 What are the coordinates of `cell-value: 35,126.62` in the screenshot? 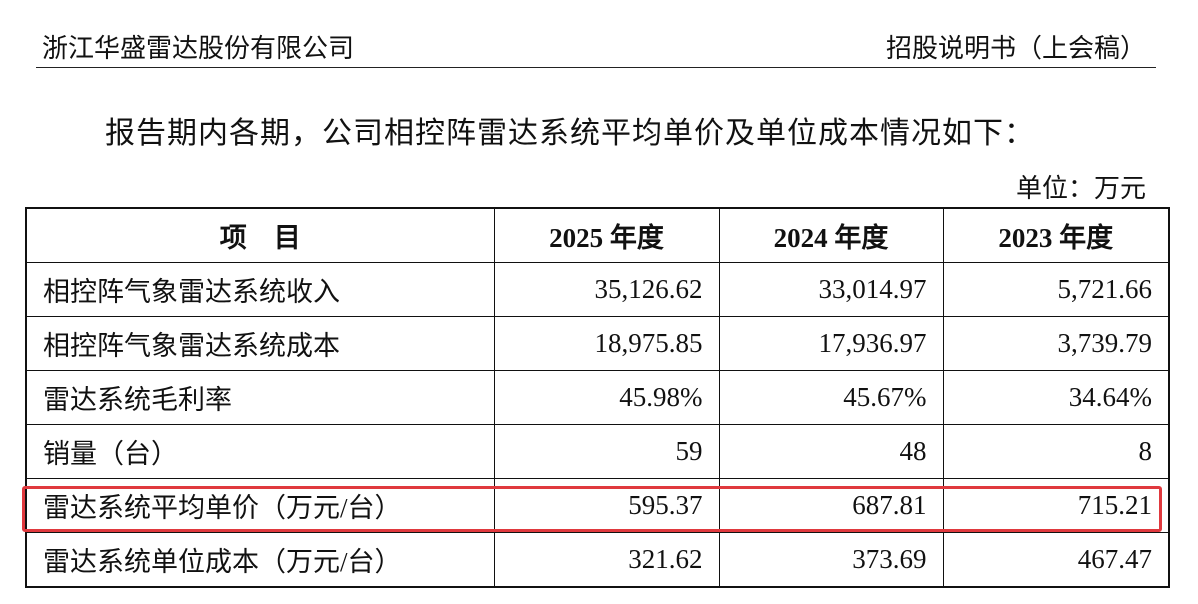 It's located at (606, 289).